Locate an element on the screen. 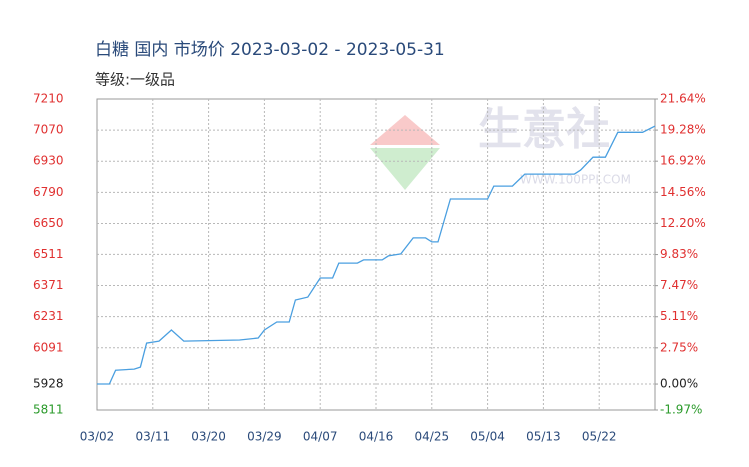  chart-subtitle: 等级:一级品 is located at coordinates (135, 80).